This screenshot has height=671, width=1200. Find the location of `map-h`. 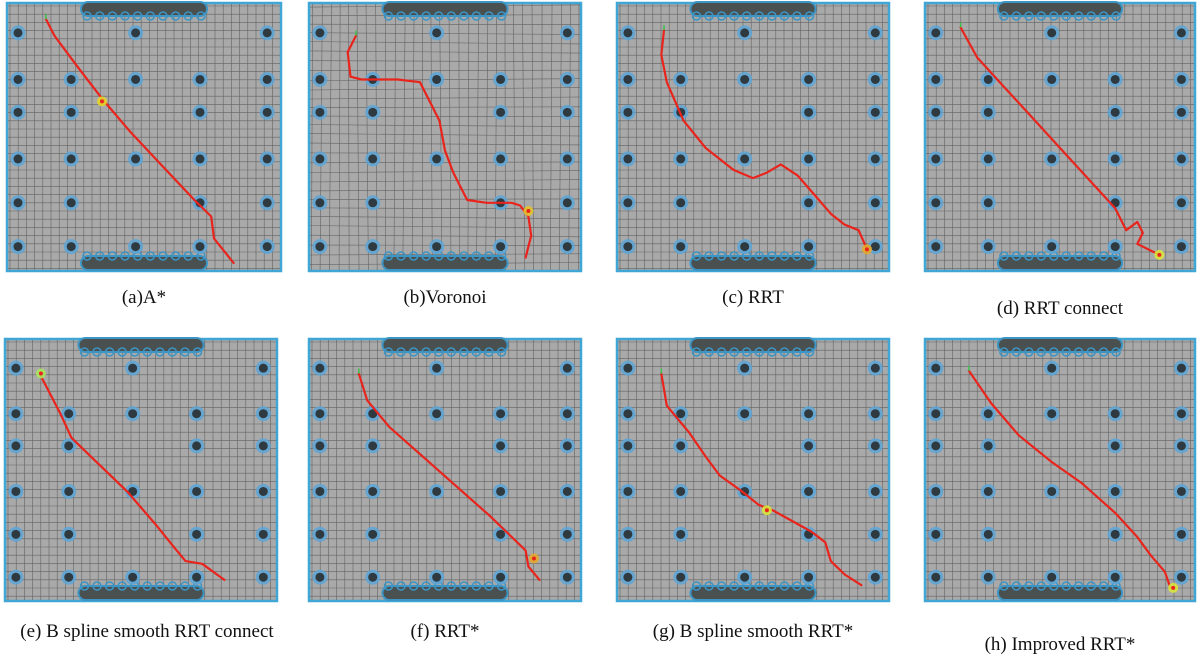

map-h is located at coordinates (1060, 470).